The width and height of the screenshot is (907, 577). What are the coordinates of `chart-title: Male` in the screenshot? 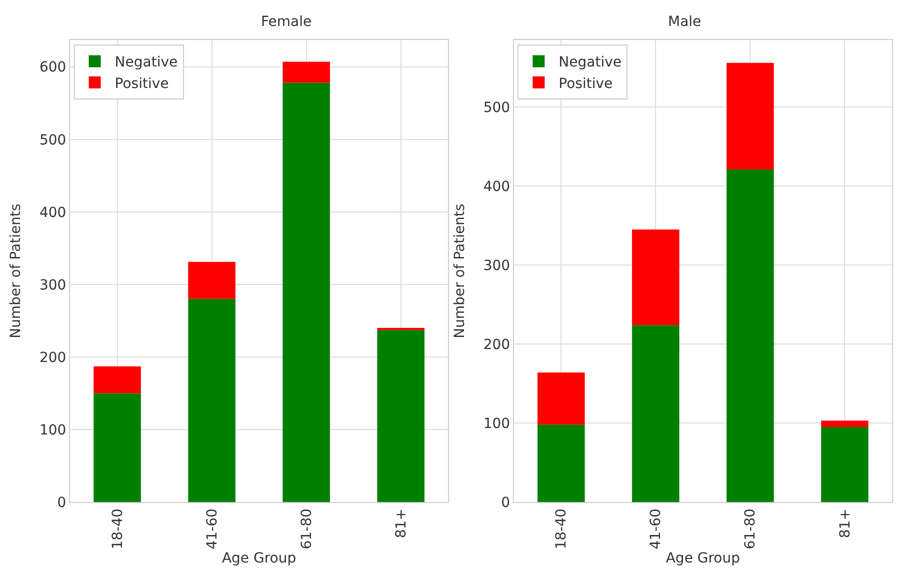 It's located at (685, 22).